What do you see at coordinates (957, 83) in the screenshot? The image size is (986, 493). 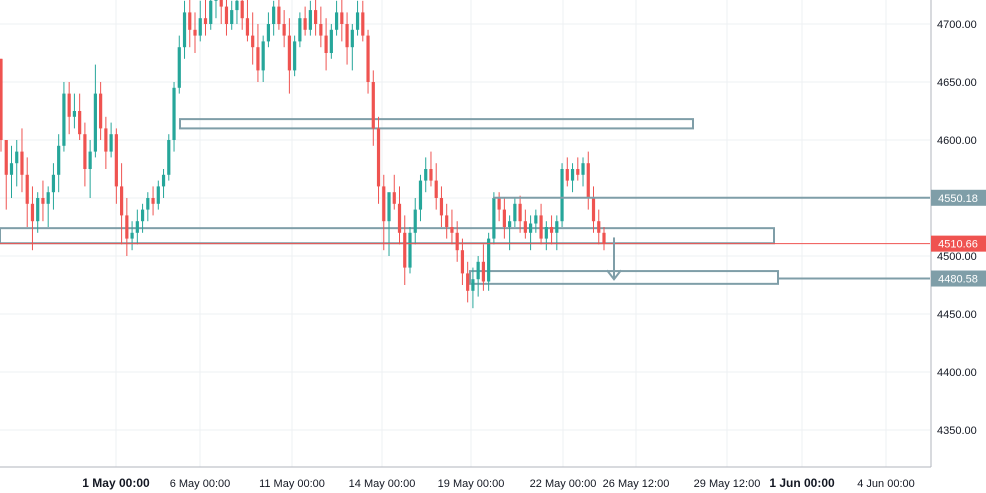 I see `y-tick-label: 4650.00` at bounding box center [957, 83].